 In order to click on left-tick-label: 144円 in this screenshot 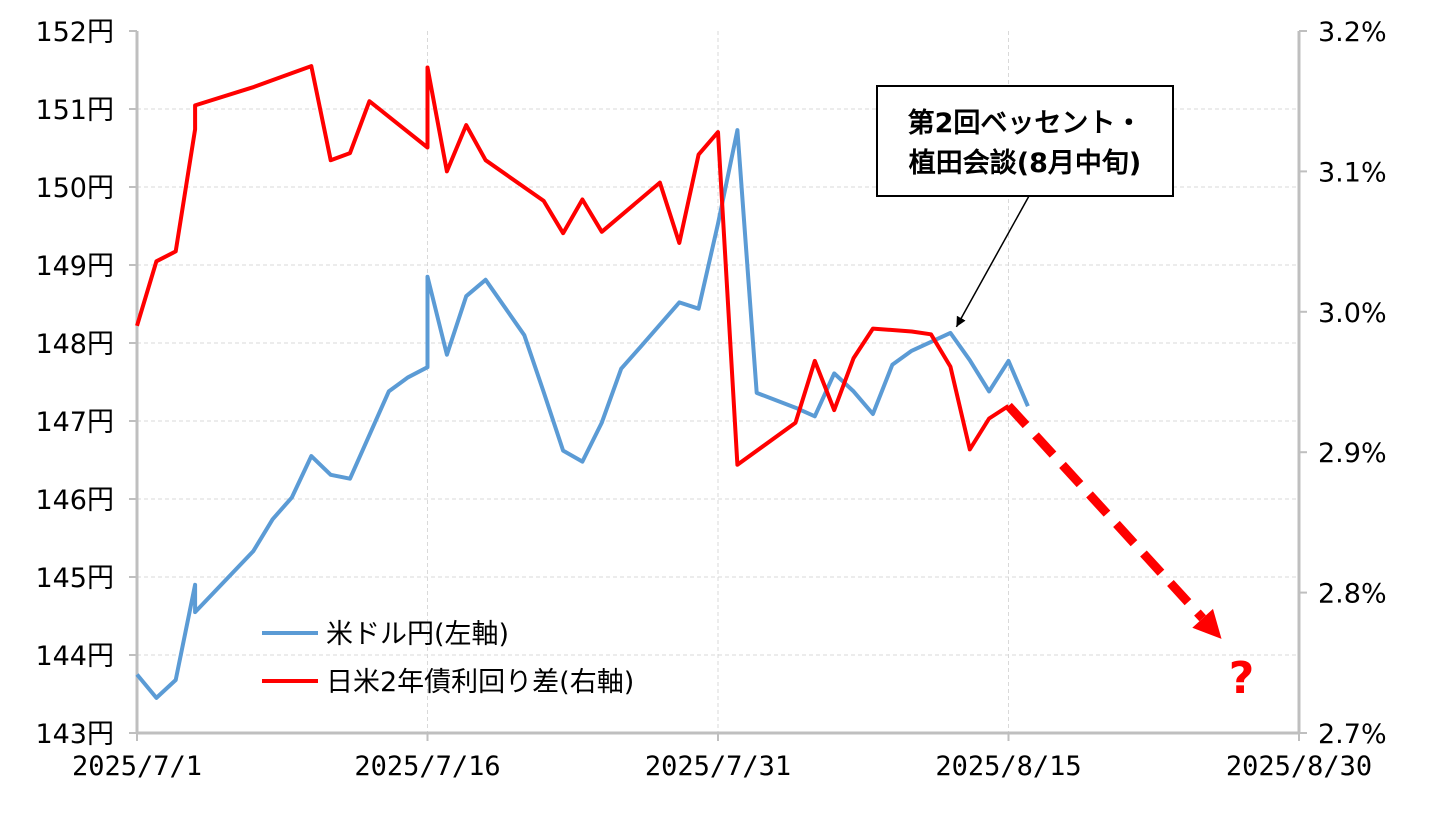, I will do `click(74, 656)`.